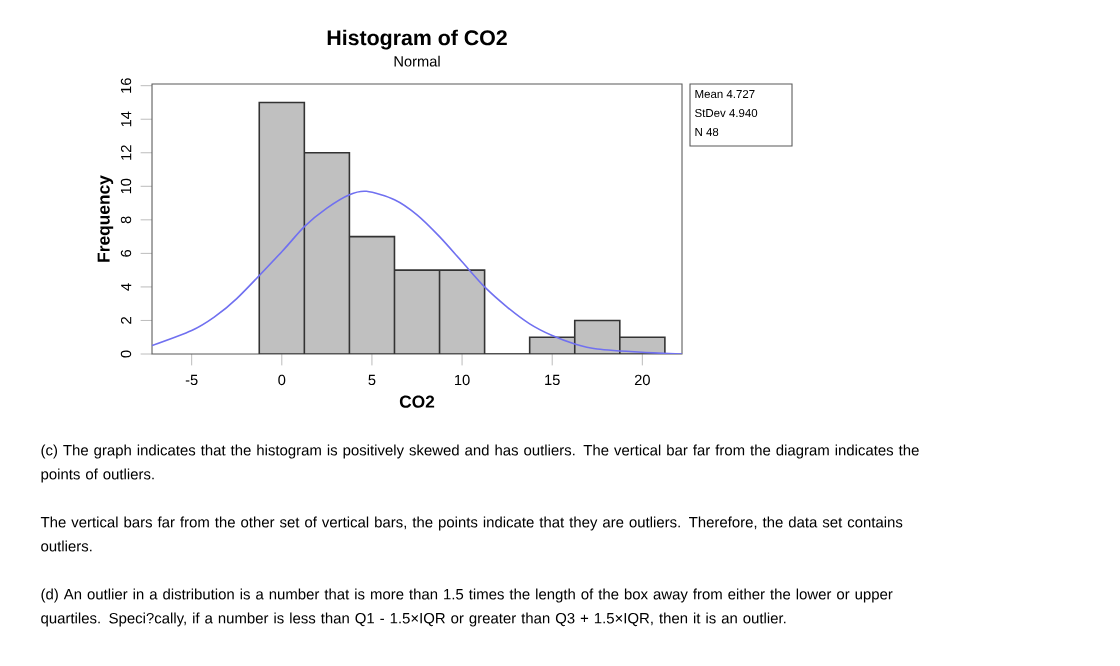 Image resolution: width=1120 pixels, height=666 pixels. Describe the element at coordinates (105, 218) in the screenshot. I see `y-axis-title: Frequency` at that location.